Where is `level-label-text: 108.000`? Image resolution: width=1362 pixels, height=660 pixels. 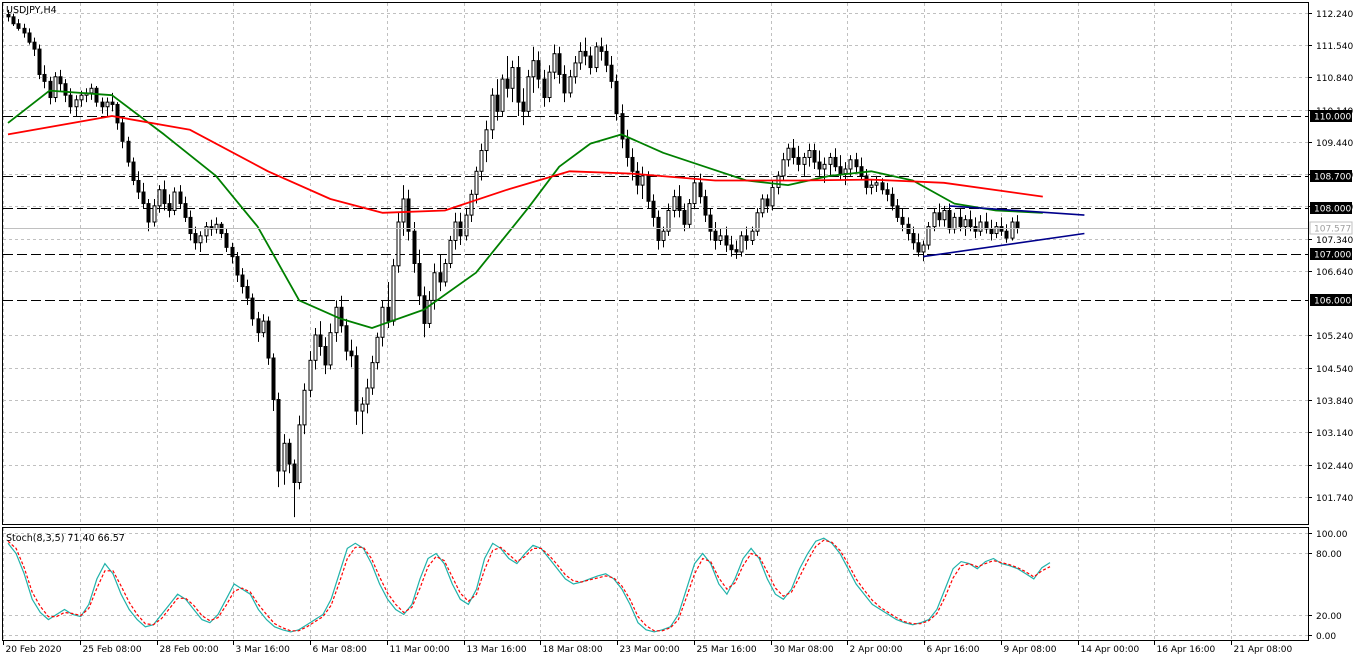
level-label-text: 108.000 is located at coordinates (1332, 210).